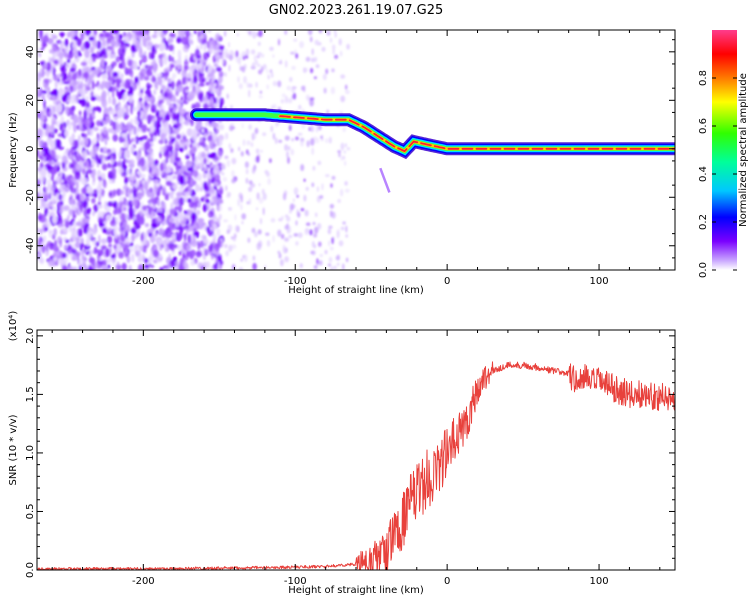  I want to click on spectrogram-ytick-label: 40, so click(30, 51).